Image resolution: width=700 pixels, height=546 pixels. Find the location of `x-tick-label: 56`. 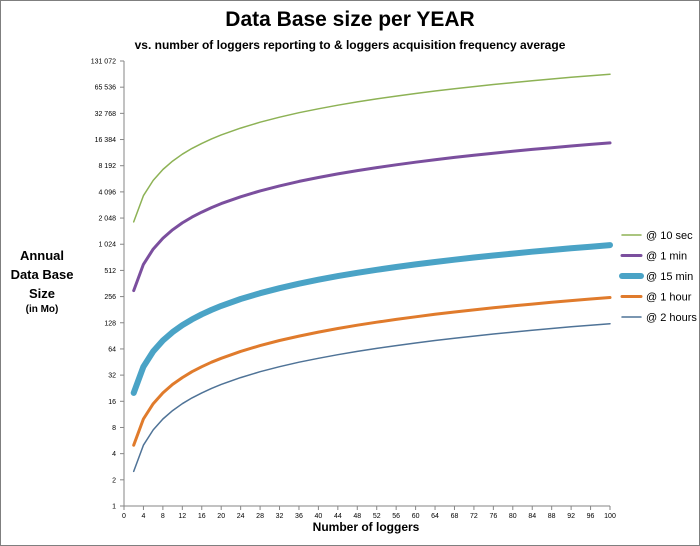

x-tick-label: 56 is located at coordinates (396, 516).